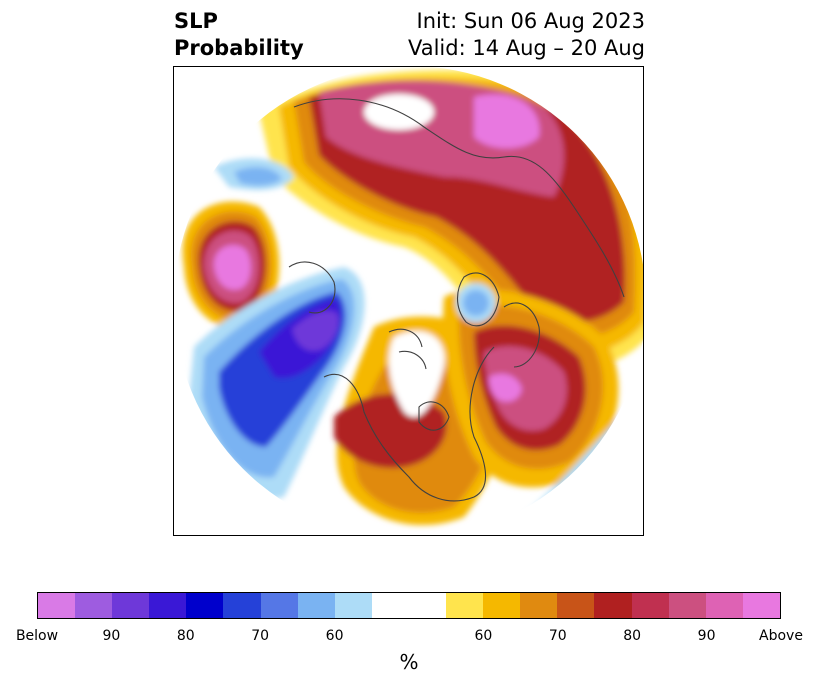 The width and height of the screenshot is (819, 686). I want to click on colorbar-tick-label: Above, so click(781, 636).